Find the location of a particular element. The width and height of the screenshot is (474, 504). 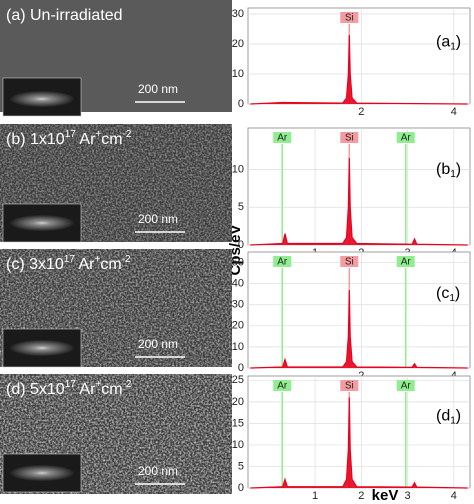

chart-panel-label: (c1) is located at coordinates (448, 294).